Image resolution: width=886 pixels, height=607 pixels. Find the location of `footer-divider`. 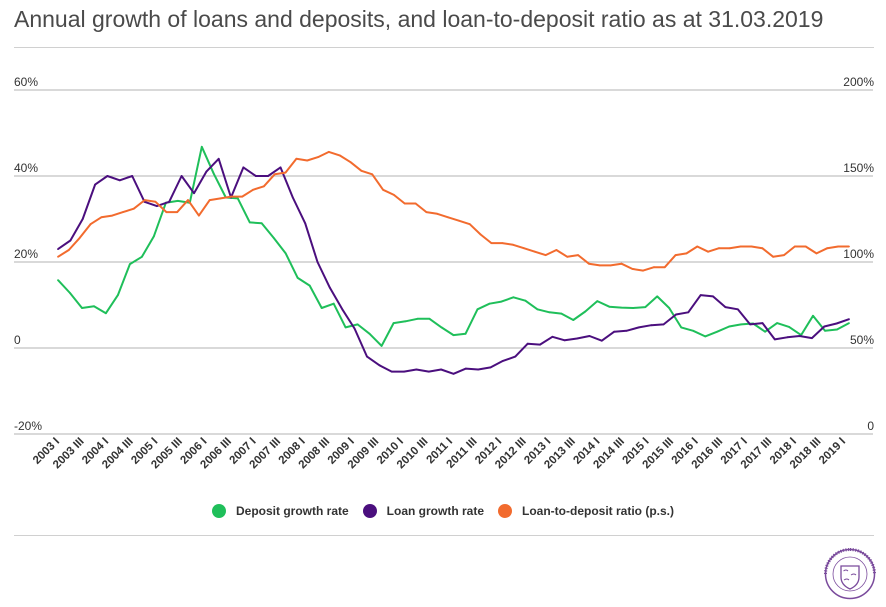

footer-divider is located at coordinates (444, 535).